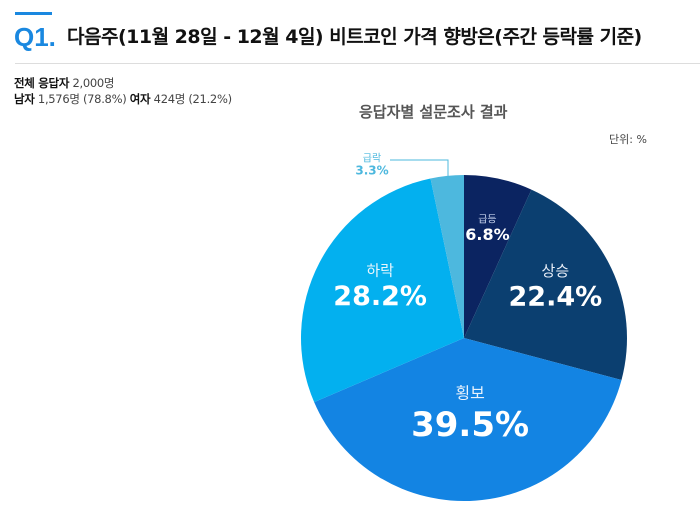 The height and width of the screenshot is (508, 700). What do you see at coordinates (33, 13) in the screenshot?
I see `title-accent-bar` at bounding box center [33, 13].